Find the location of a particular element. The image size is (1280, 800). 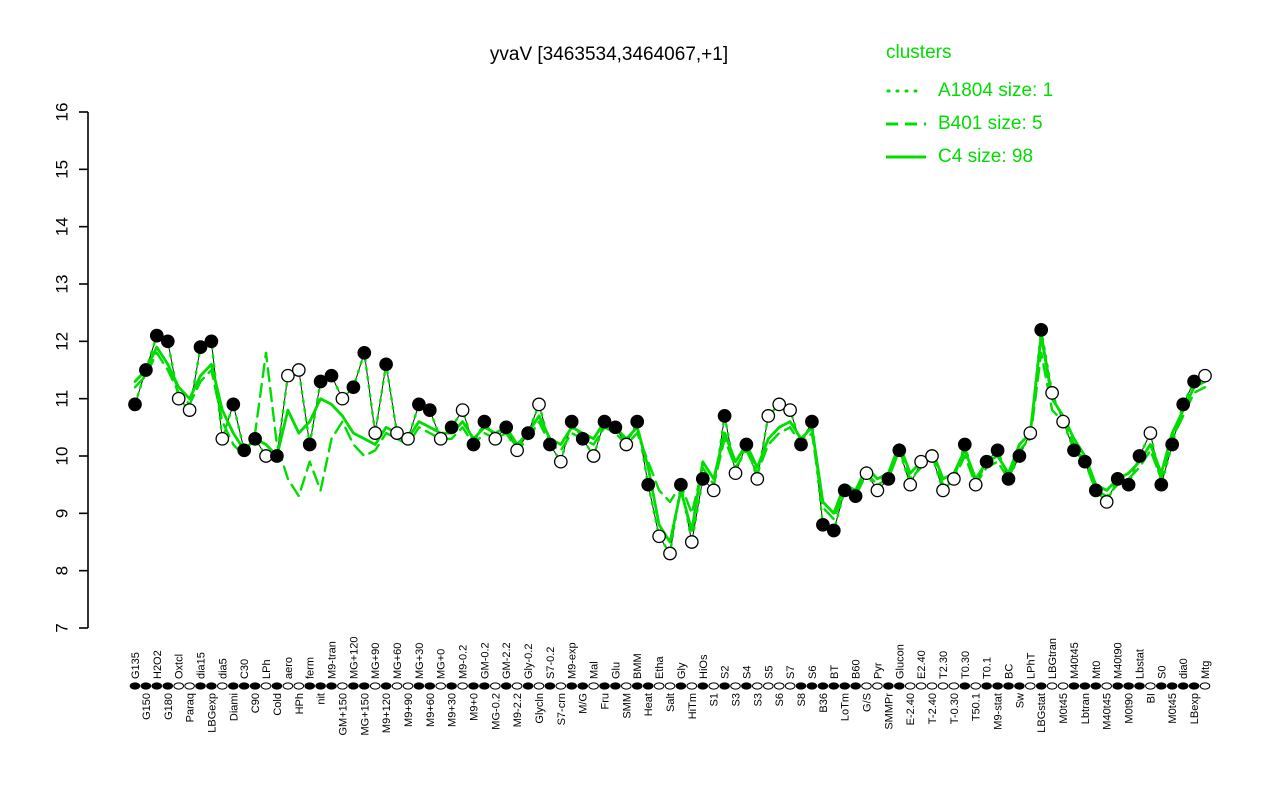

x-axis-label: Gly is located at coordinates (682, 670).